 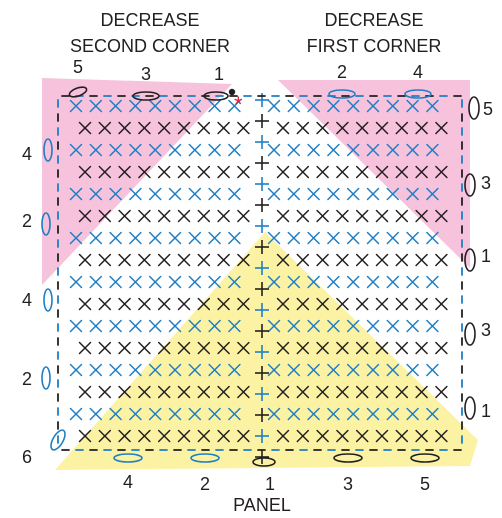 I want to click on heading-bottom: PANEL, so click(x=262, y=505).